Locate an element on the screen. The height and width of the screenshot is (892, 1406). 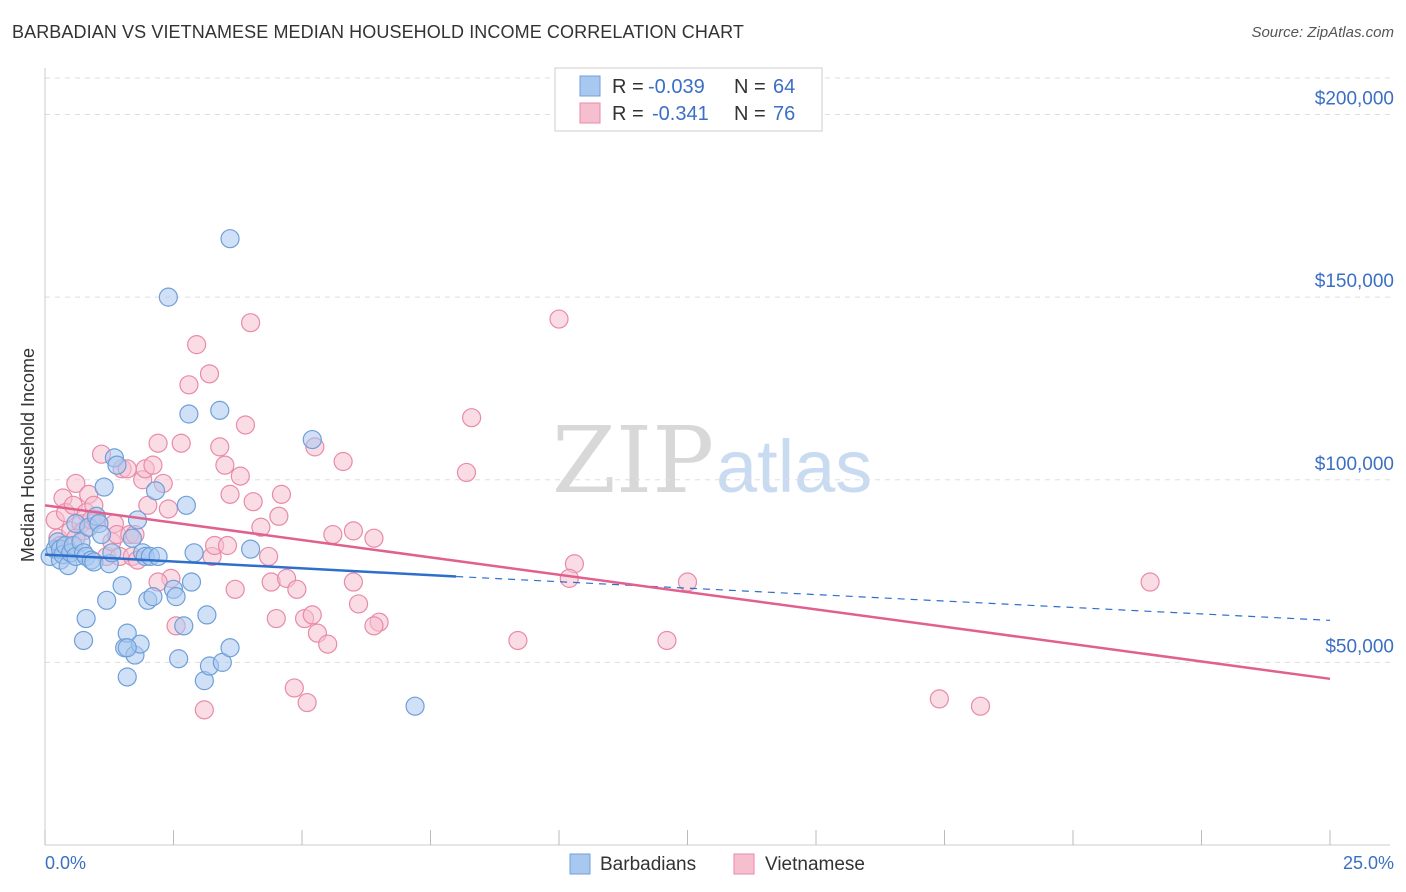
y-tick-label: $150,000 is located at coordinates (1354, 281).